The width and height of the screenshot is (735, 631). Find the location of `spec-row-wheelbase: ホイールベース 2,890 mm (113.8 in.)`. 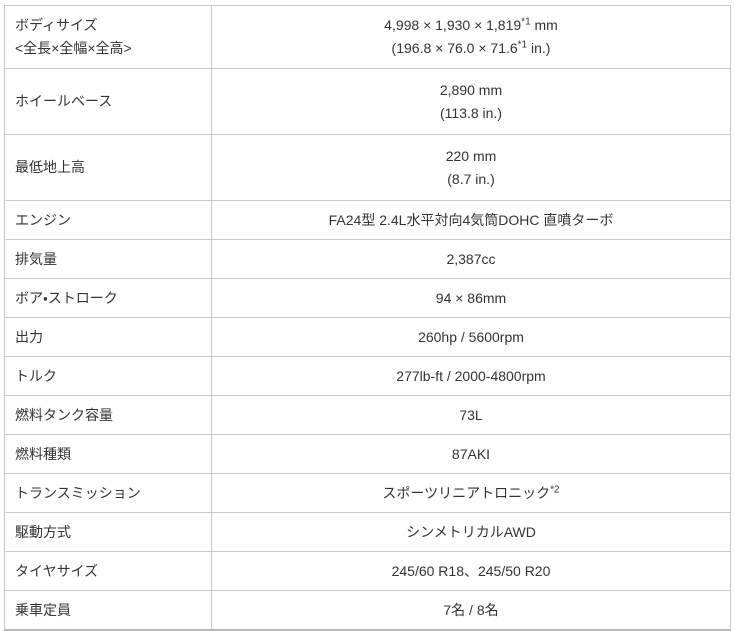

spec-row-wheelbase: ホイールベース 2,890 mm (113.8 in.) is located at coordinates (367, 101).